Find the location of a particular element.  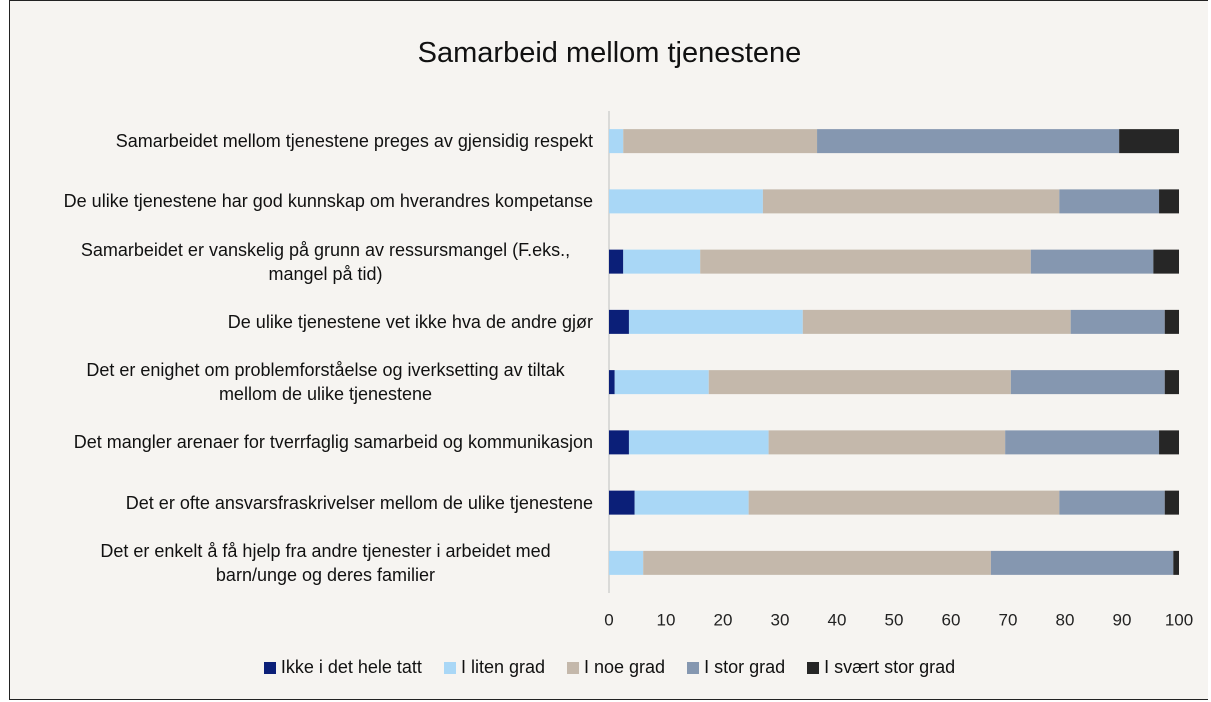

legend-item: I svært stor grad is located at coordinates (881, 667).